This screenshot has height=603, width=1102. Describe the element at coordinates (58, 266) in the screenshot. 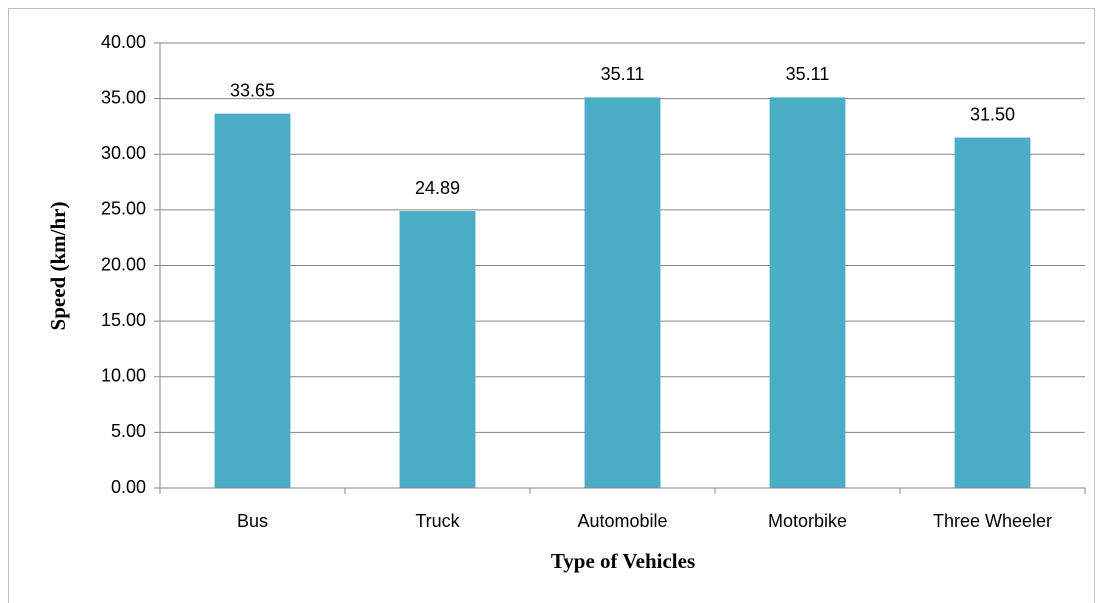

I see `y-axis-title: Speed (km/hr)` at that location.